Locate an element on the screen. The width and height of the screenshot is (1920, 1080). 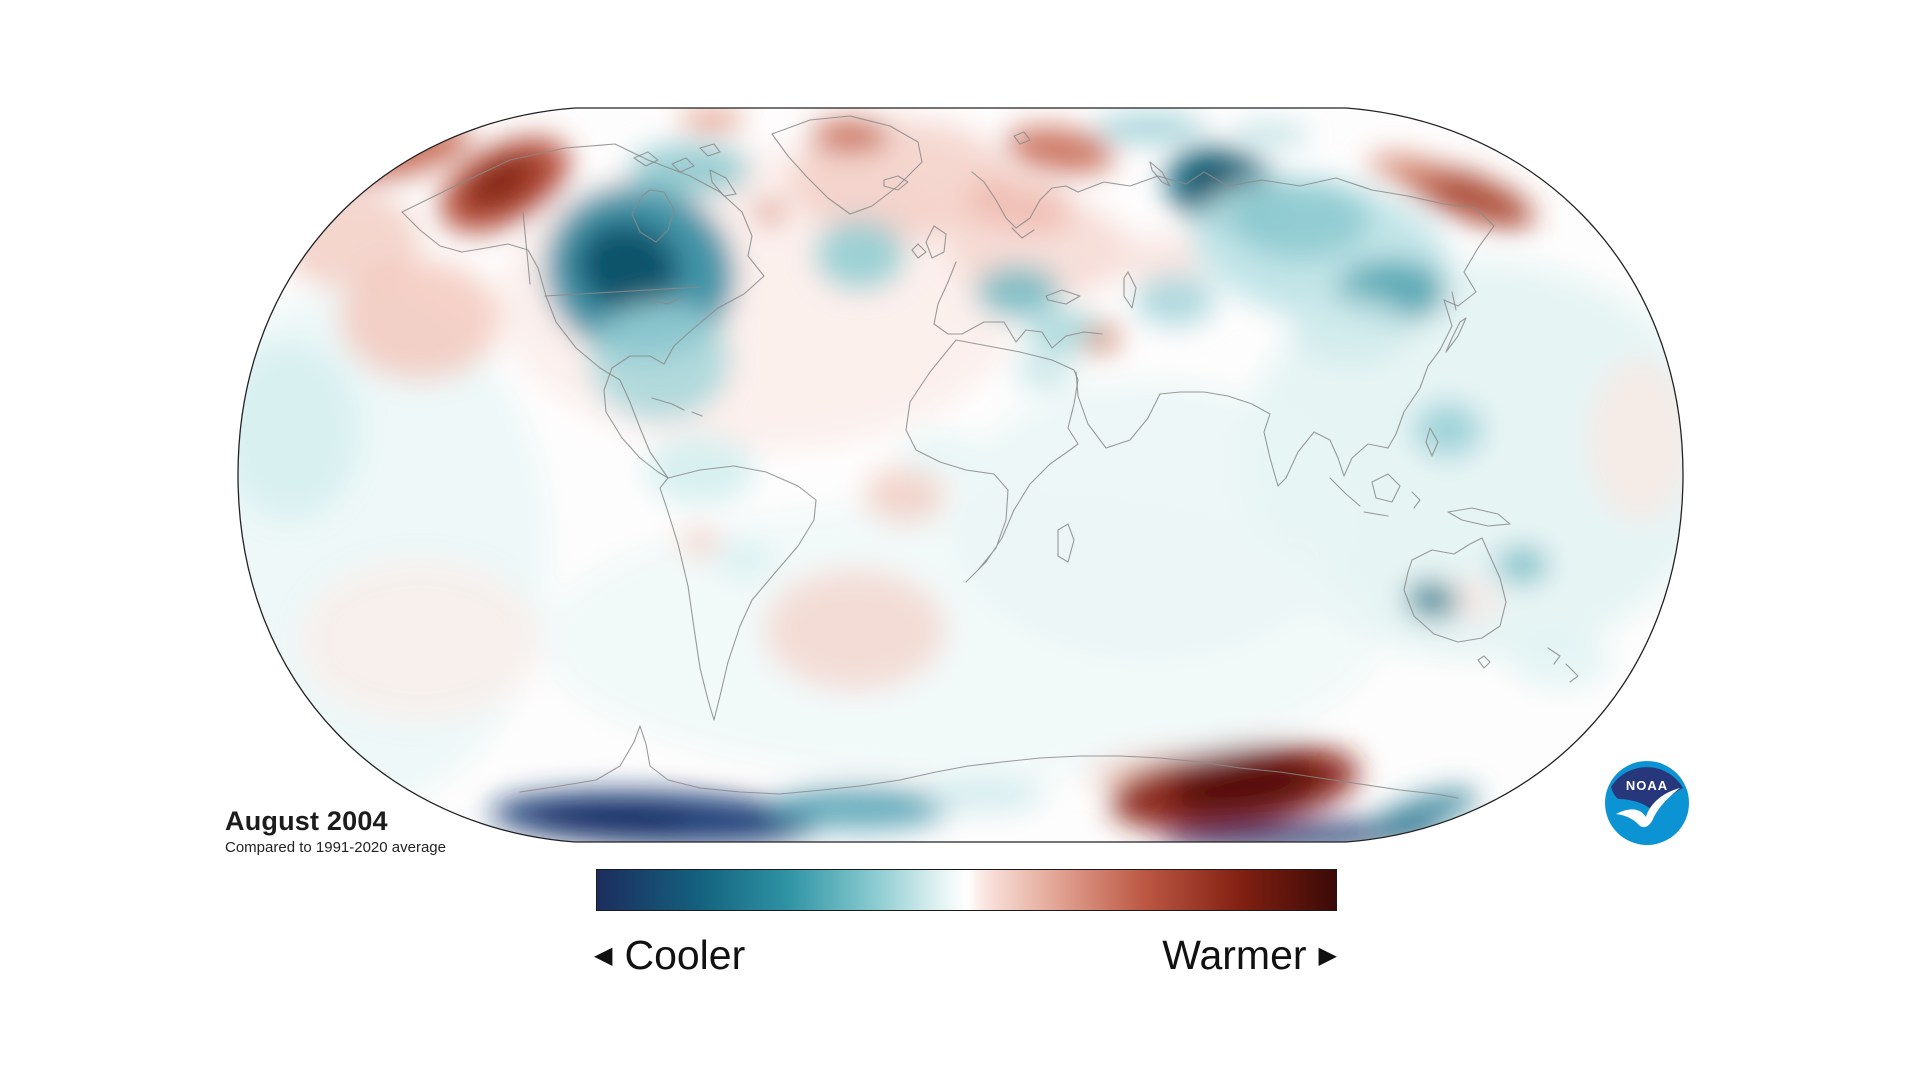
noaa-logo-text: NOAA is located at coordinates (1647, 785).